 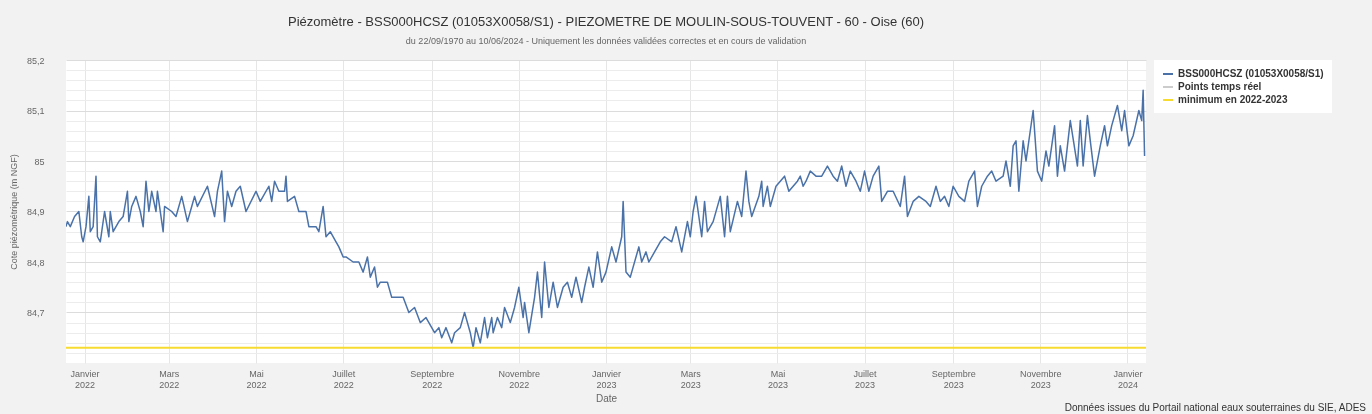 What do you see at coordinates (35, 60) in the screenshot?
I see `y-tick-label: 85,2` at bounding box center [35, 60].